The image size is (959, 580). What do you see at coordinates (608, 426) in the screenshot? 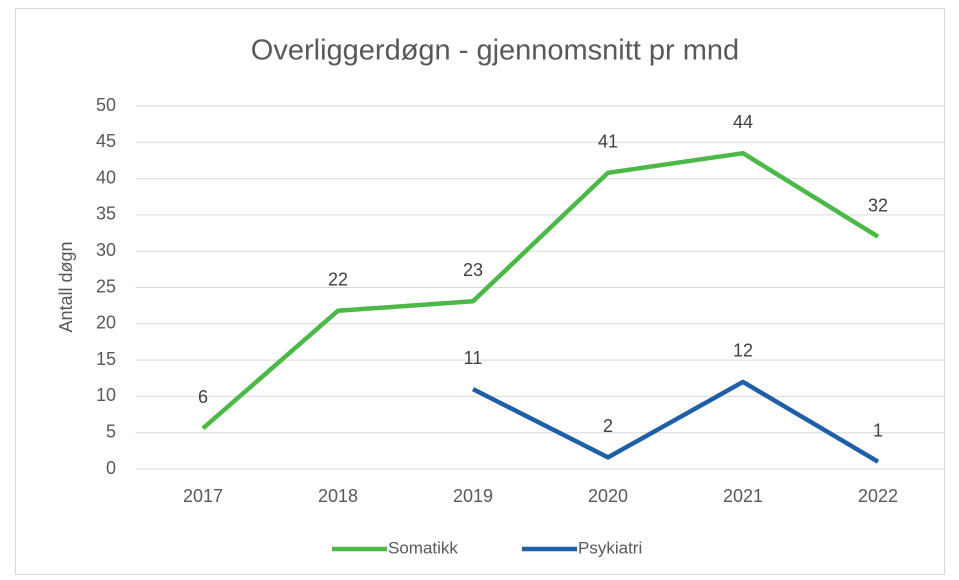
I see `data-label: 2` at bounding box center [608, 426].